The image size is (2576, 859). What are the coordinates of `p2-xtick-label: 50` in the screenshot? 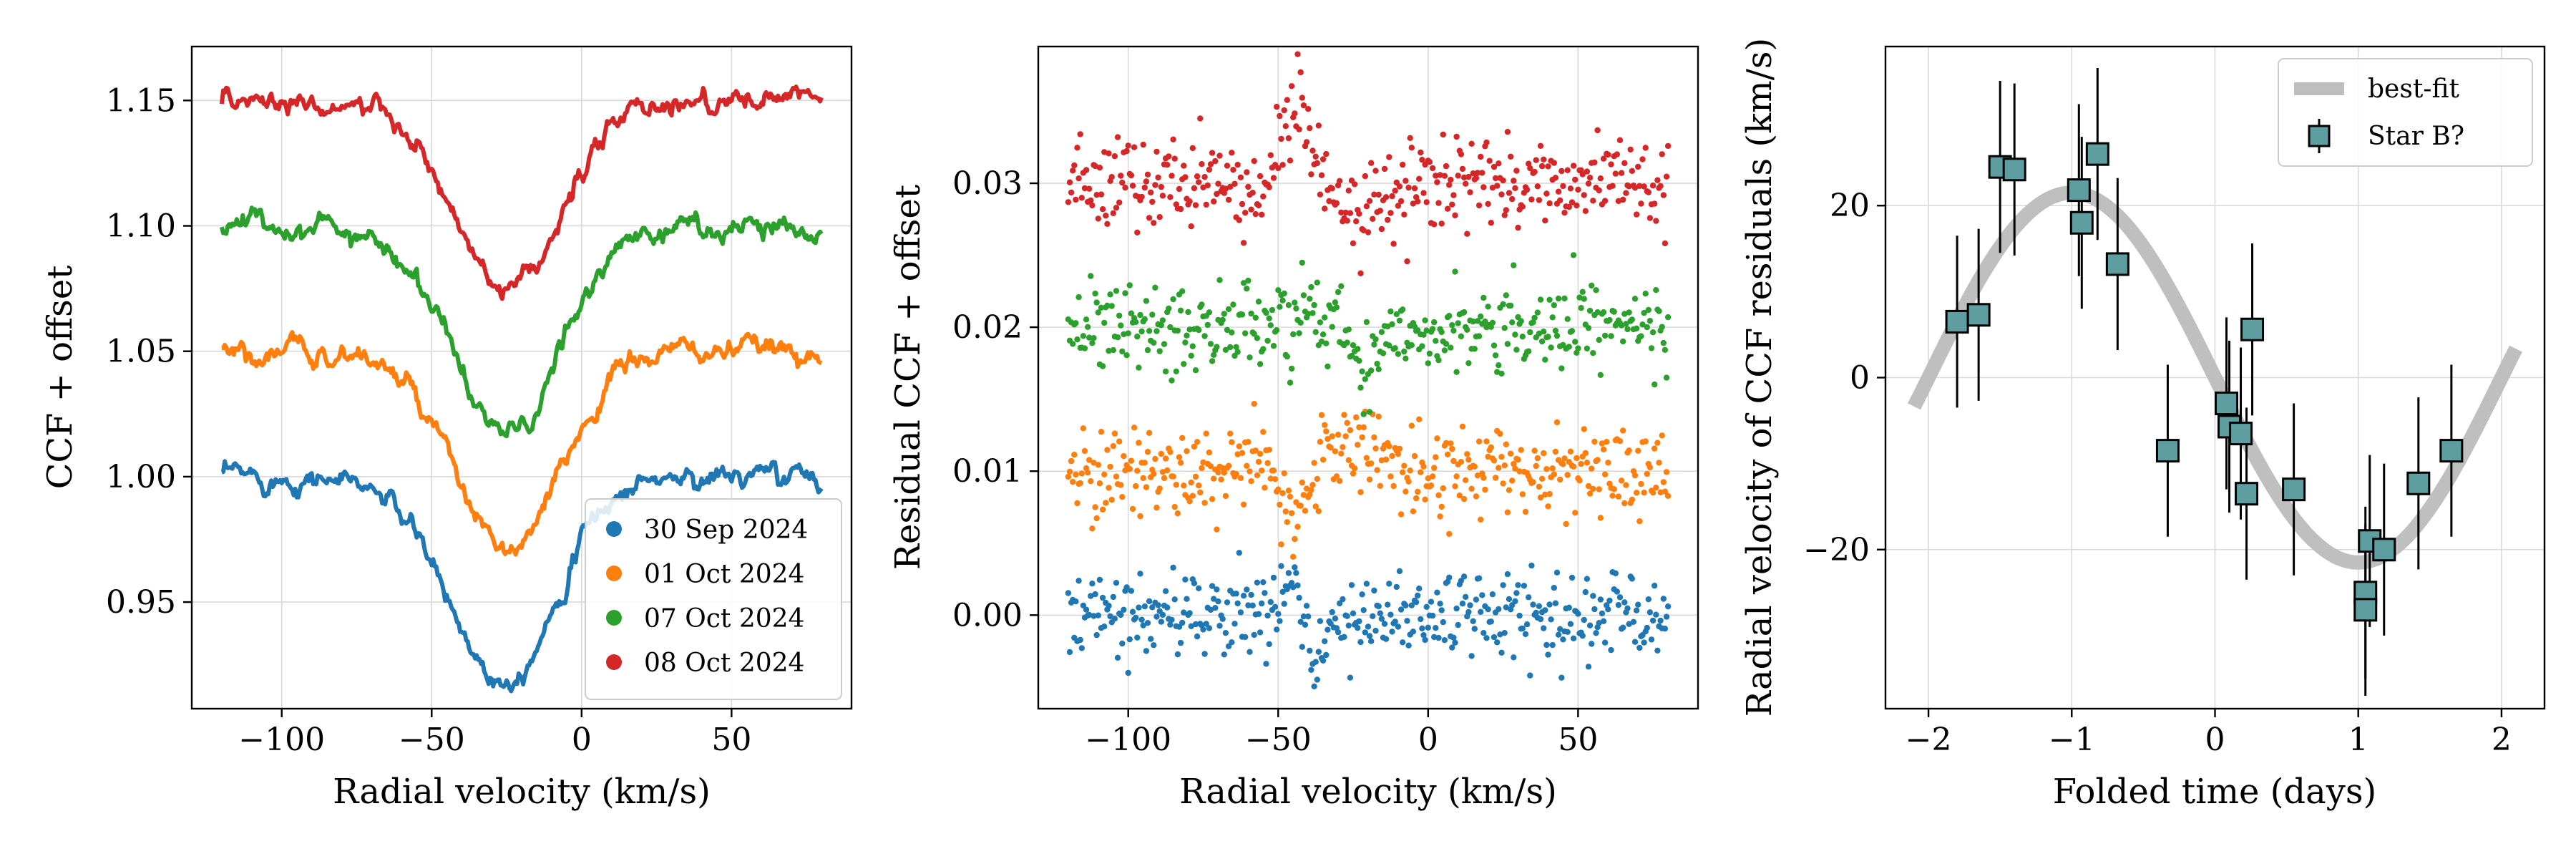 It's located at (1578, 740).